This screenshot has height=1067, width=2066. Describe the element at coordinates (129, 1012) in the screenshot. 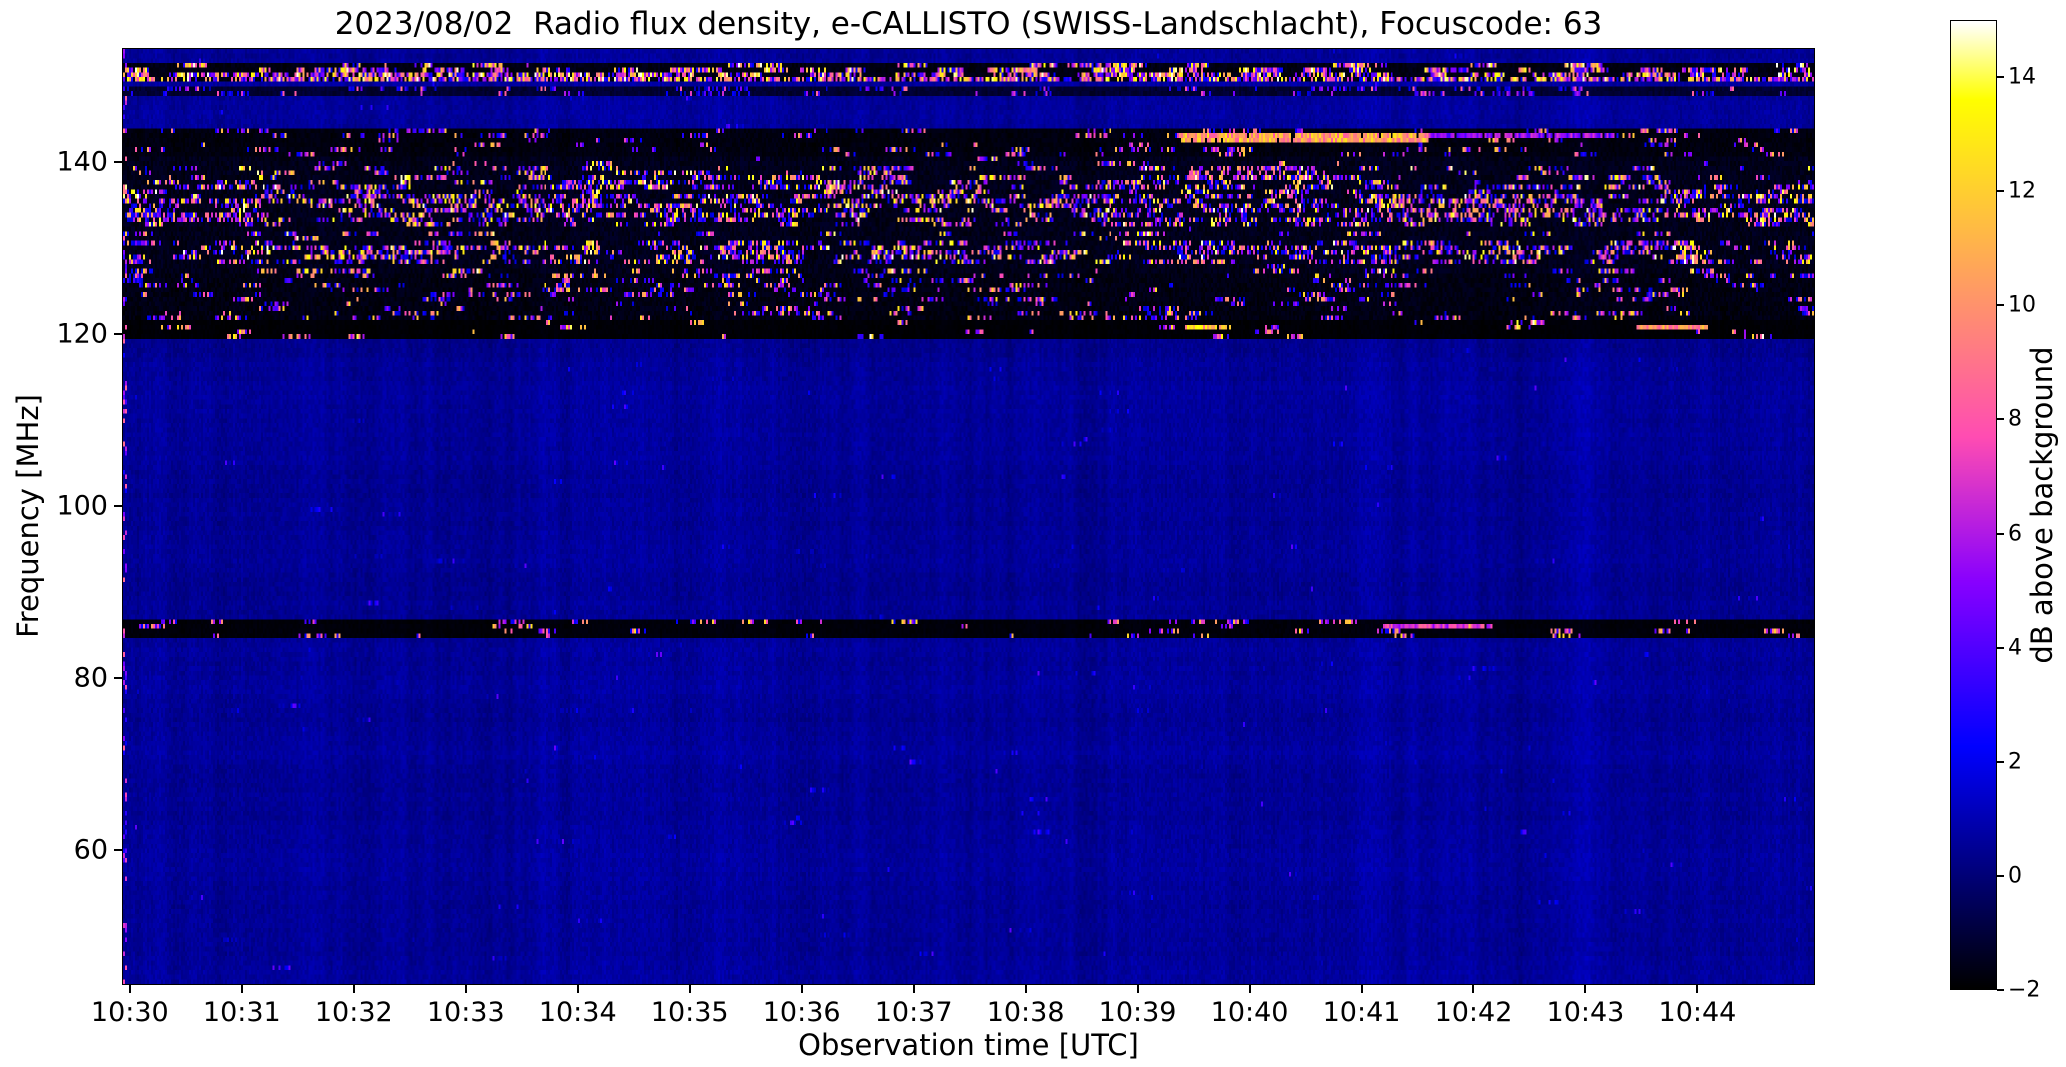

I see `x-tick-label: 10:30` at that location.